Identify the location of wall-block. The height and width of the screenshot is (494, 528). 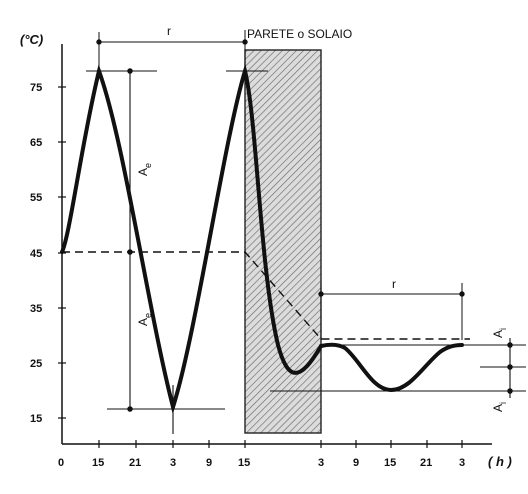
(283, 241).